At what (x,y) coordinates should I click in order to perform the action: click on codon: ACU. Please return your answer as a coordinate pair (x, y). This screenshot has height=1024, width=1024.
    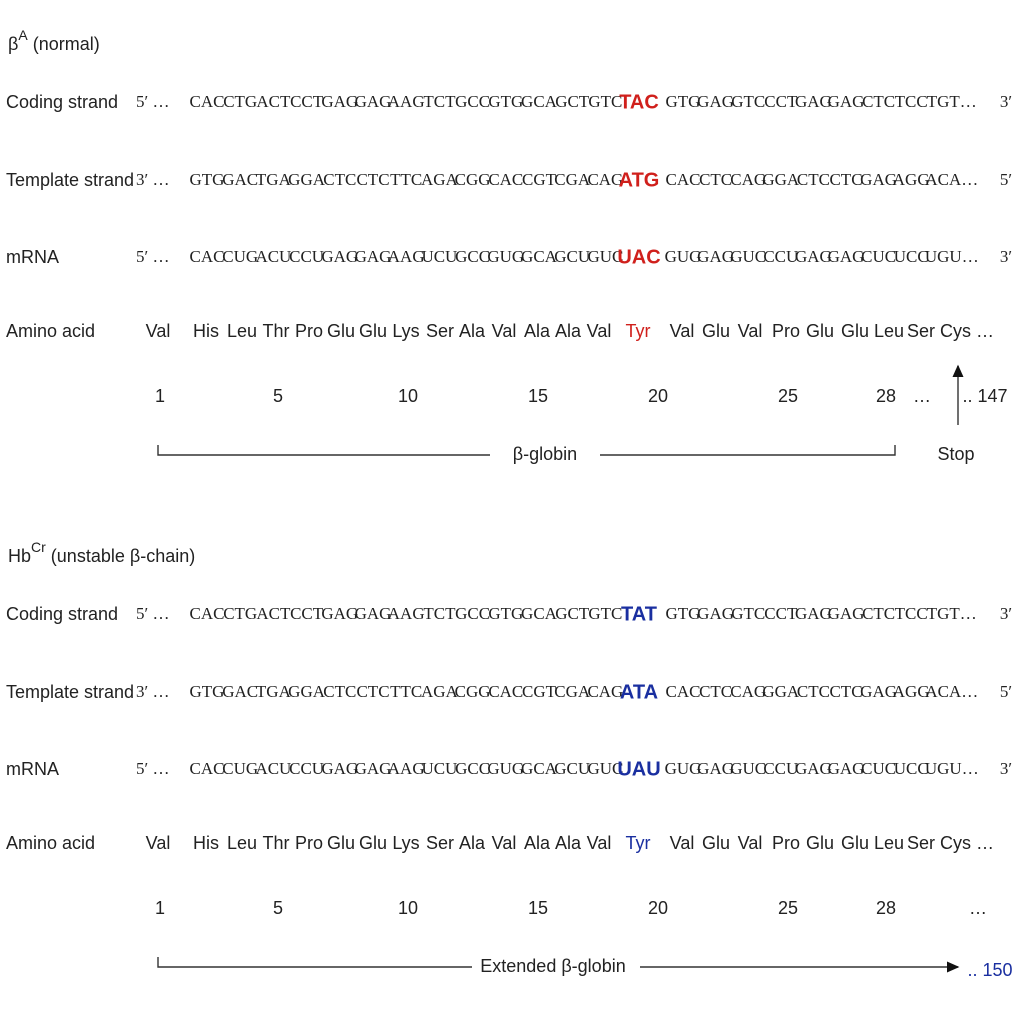
    Looking at the image, I should click on (273, 256).